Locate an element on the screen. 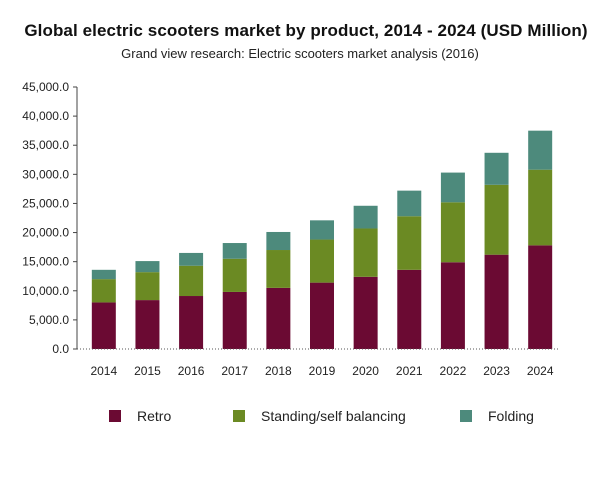 This screenshot has width=600, height=477. bar-segment-standing-self-balancing-2021 is located at coordinates (409, 243).